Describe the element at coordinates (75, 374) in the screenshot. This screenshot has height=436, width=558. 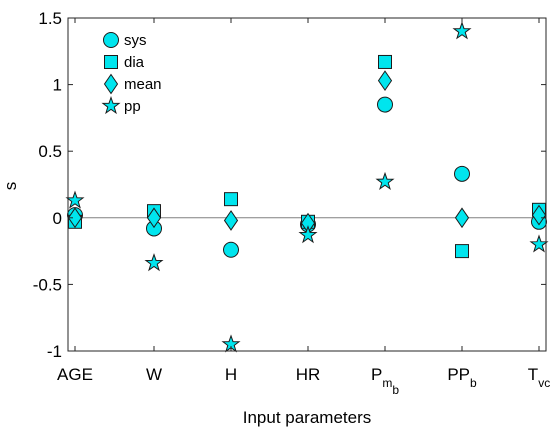
I see `x-tick-label: AGE` at that location.